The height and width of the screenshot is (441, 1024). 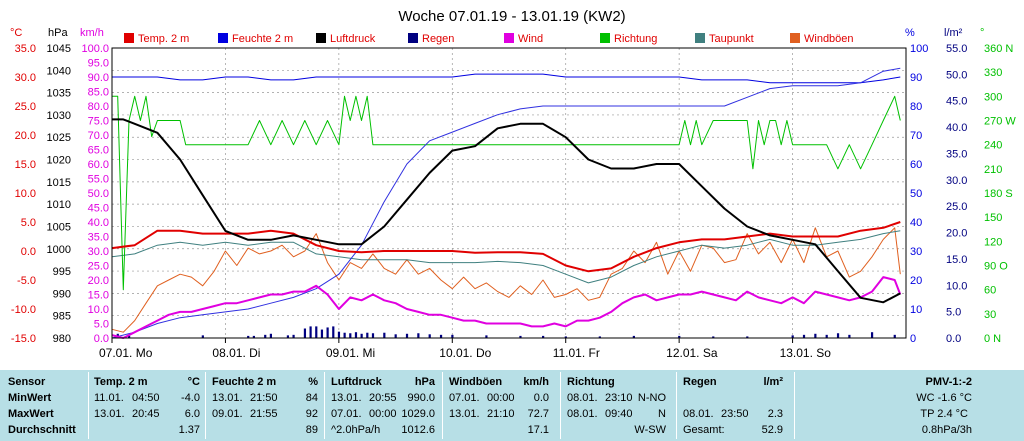 I want to click on pressure-tick-label: 1000, so click(x=59, y=250).